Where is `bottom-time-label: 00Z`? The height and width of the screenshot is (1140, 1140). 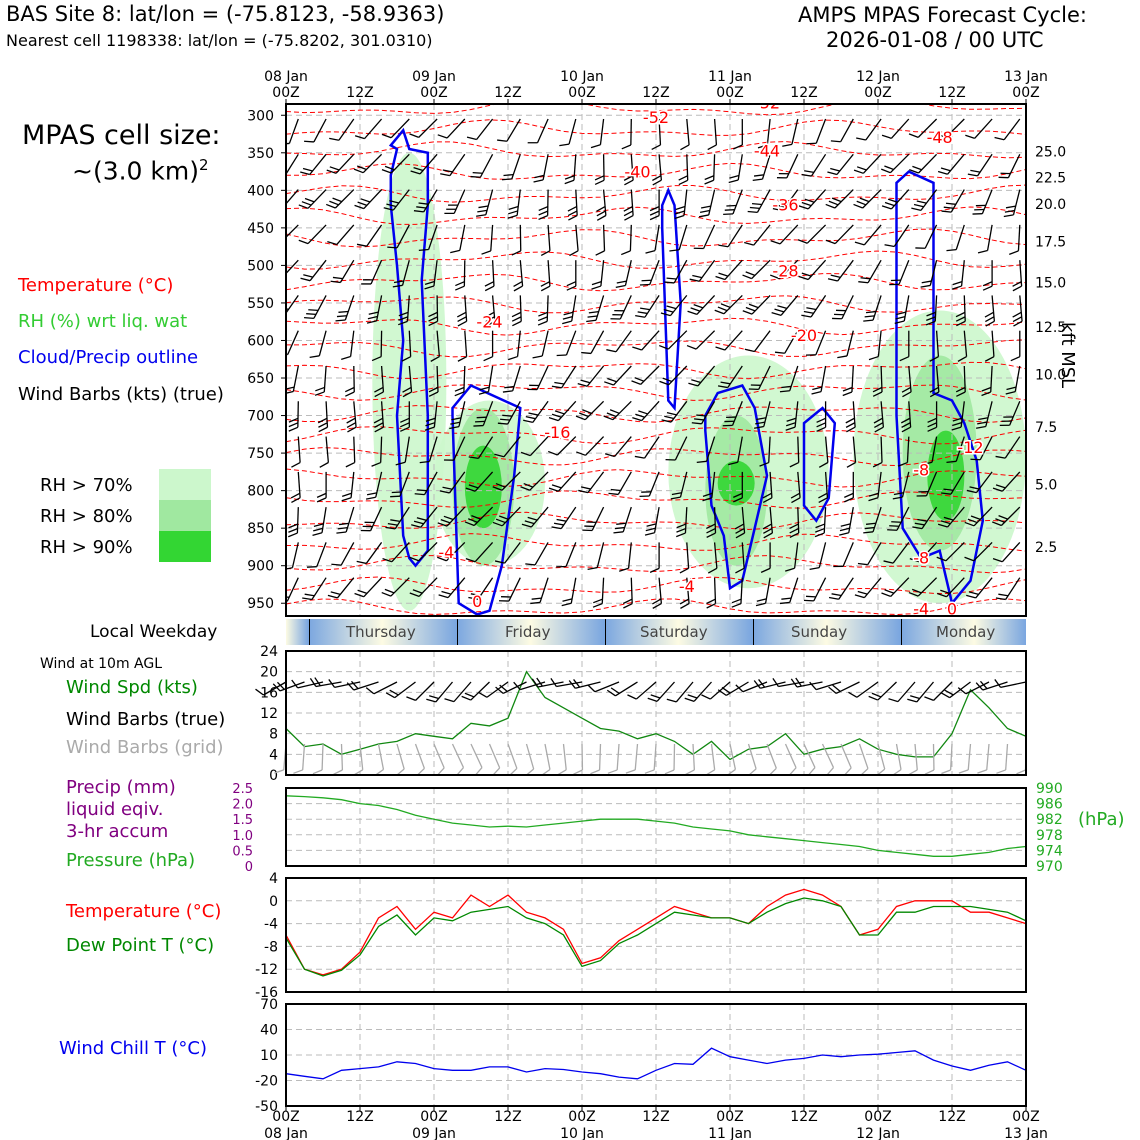 bottom-time-label: 00Z is located at coordinates (729, 1117).